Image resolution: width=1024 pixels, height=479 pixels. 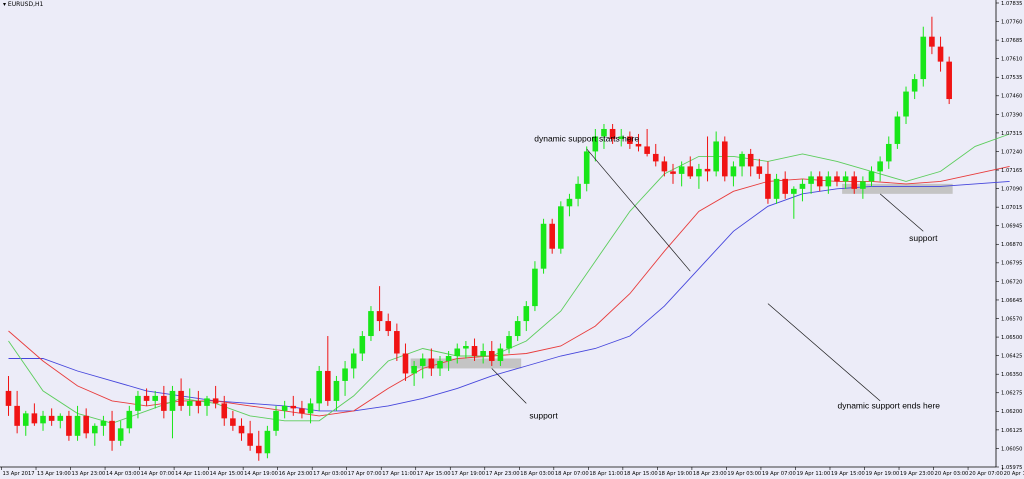 I want to click on y-tick-label: 1.07315, so click(x=1011, y=134).